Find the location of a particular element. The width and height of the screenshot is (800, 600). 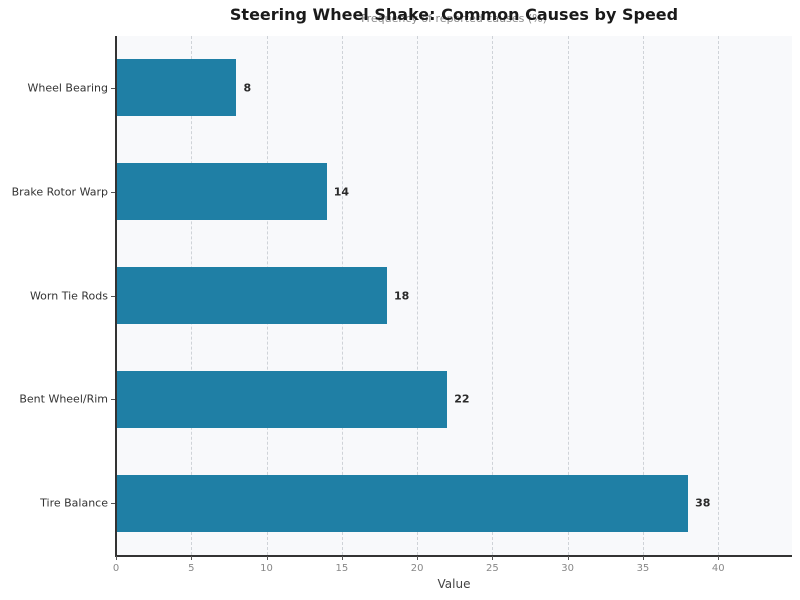

y-tick-label: Wheel Bearing is located at coordinates (67, 88).